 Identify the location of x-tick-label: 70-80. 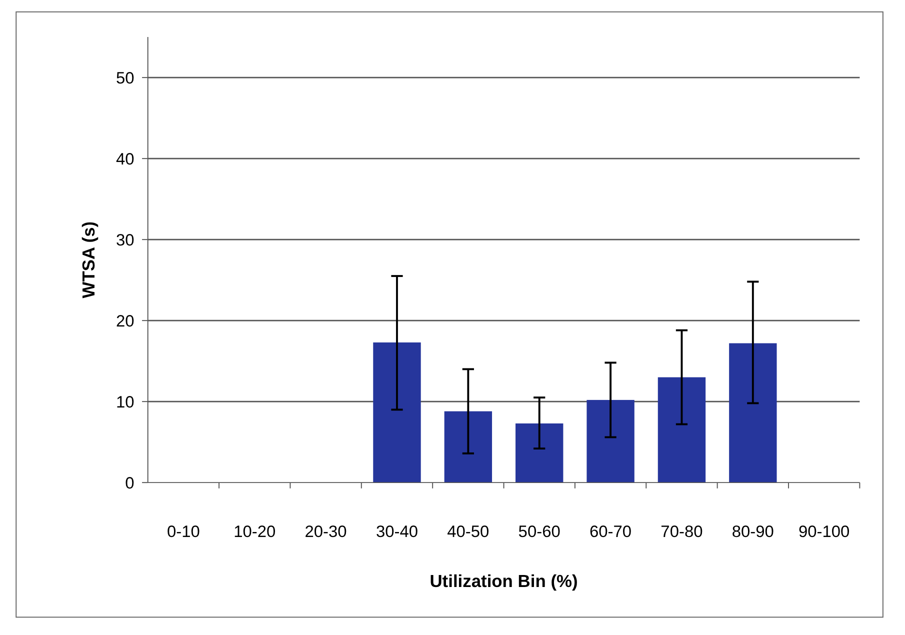
(681, 531).